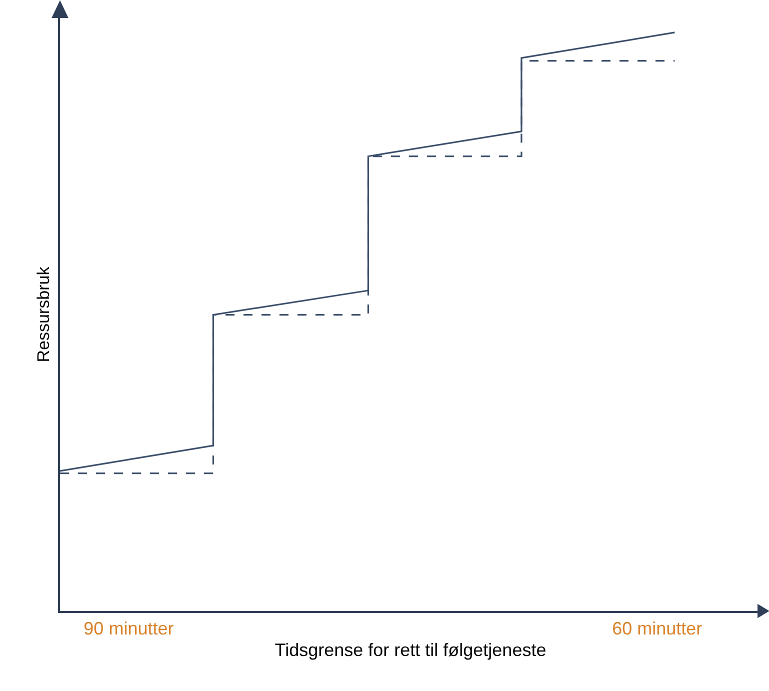 This screenshot has height=691, width=769. What do you see at coordinates (44, 314) in the screenshot?
I see `y-axis-title: Ressursbruk` at bounding box center [44, 314].